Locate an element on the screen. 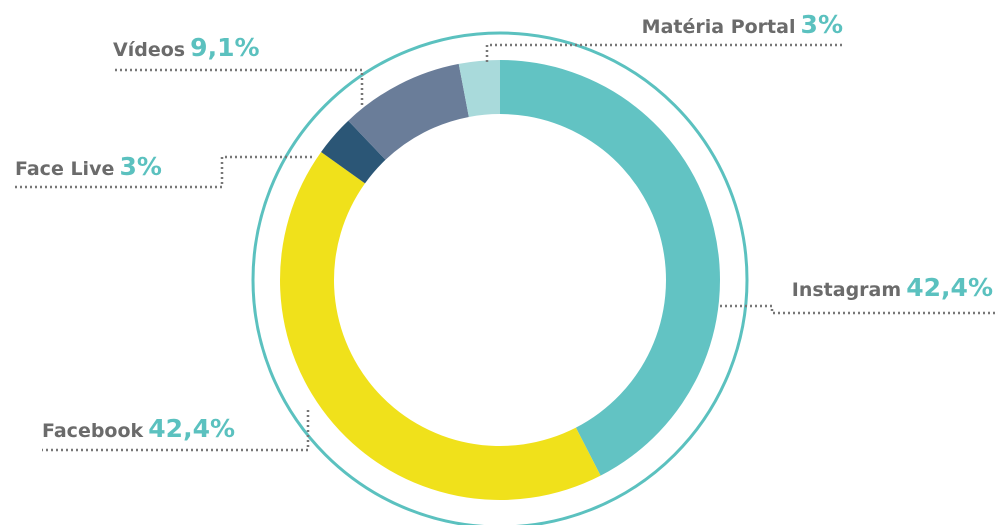 The image size is (997, 525). label-name: Matéria Portal is located at coordinates (719, 27).